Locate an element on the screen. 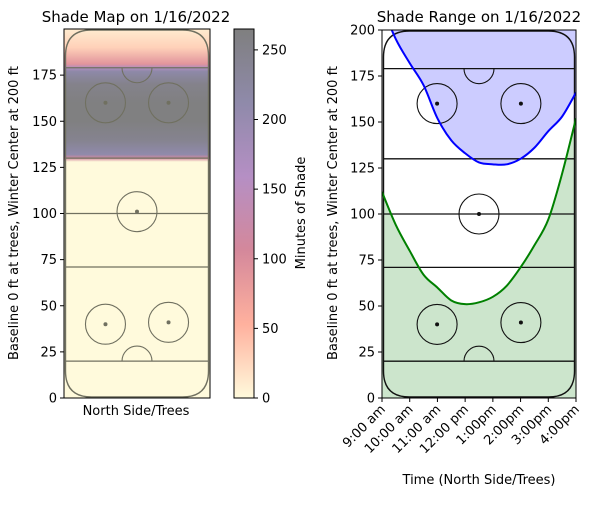 This screenshot has height=514, width=608. shade-map-ytick-label: 75 is located at coordinates (48, 260).